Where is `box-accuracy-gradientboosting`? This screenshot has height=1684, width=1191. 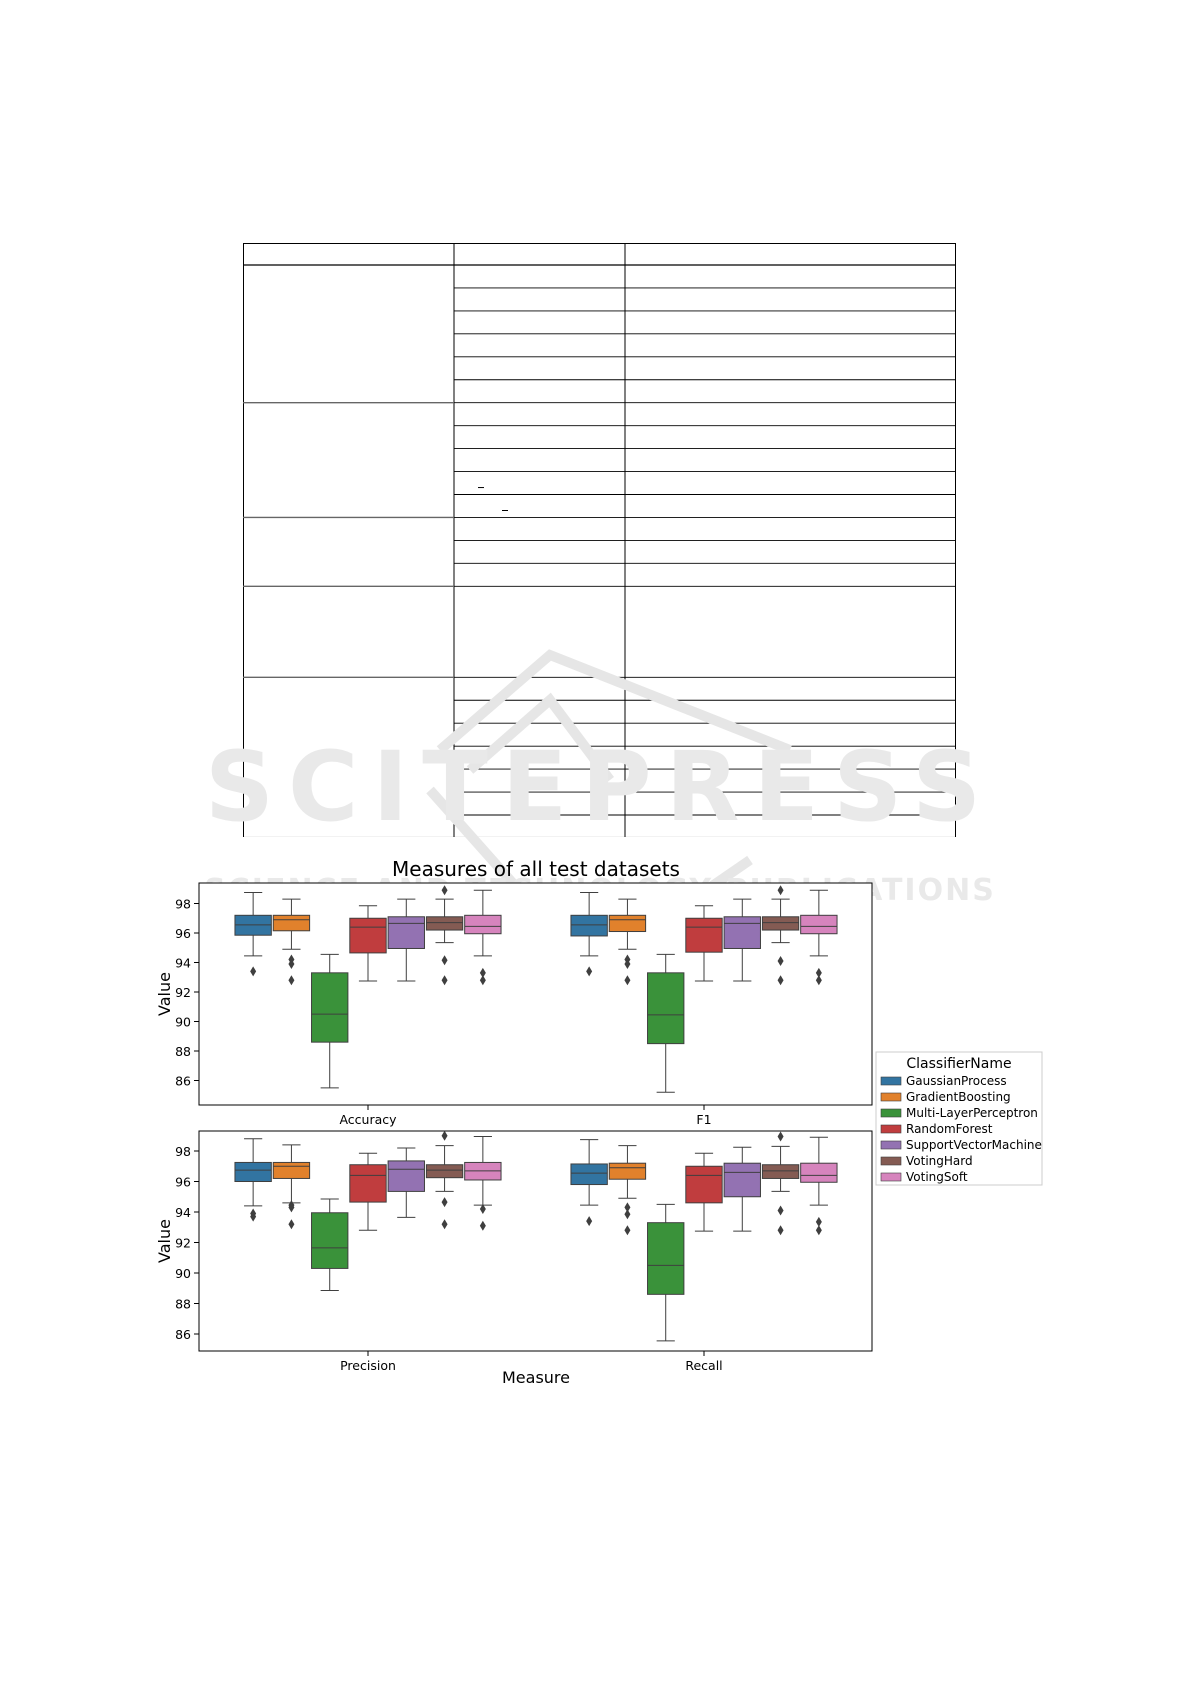
box-accuracy-gradientboosting is located at coordinates (291, 942).